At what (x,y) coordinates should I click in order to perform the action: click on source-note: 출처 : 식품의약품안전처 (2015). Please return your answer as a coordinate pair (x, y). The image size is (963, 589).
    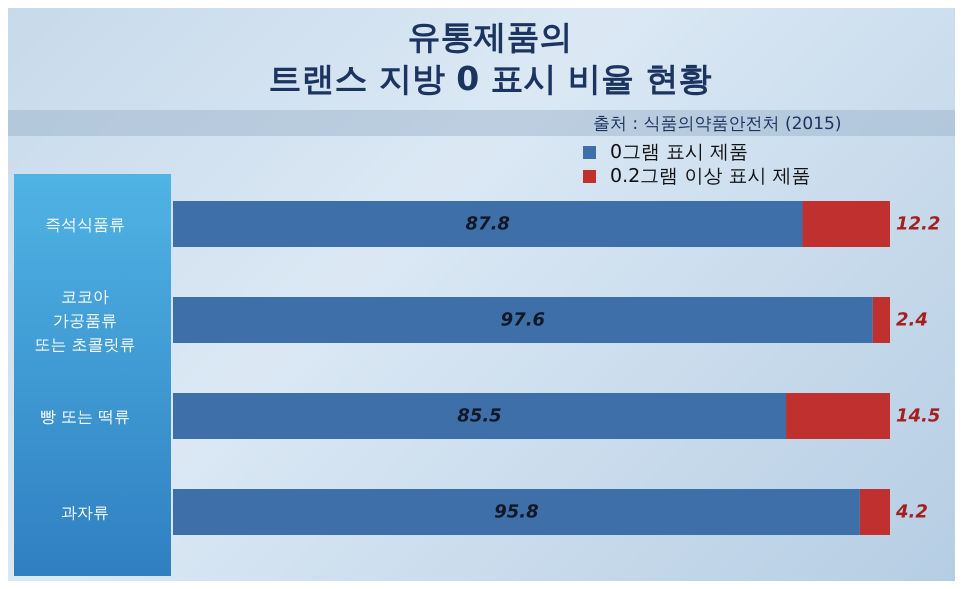
    Looking at the image, I should click on (717, 124).